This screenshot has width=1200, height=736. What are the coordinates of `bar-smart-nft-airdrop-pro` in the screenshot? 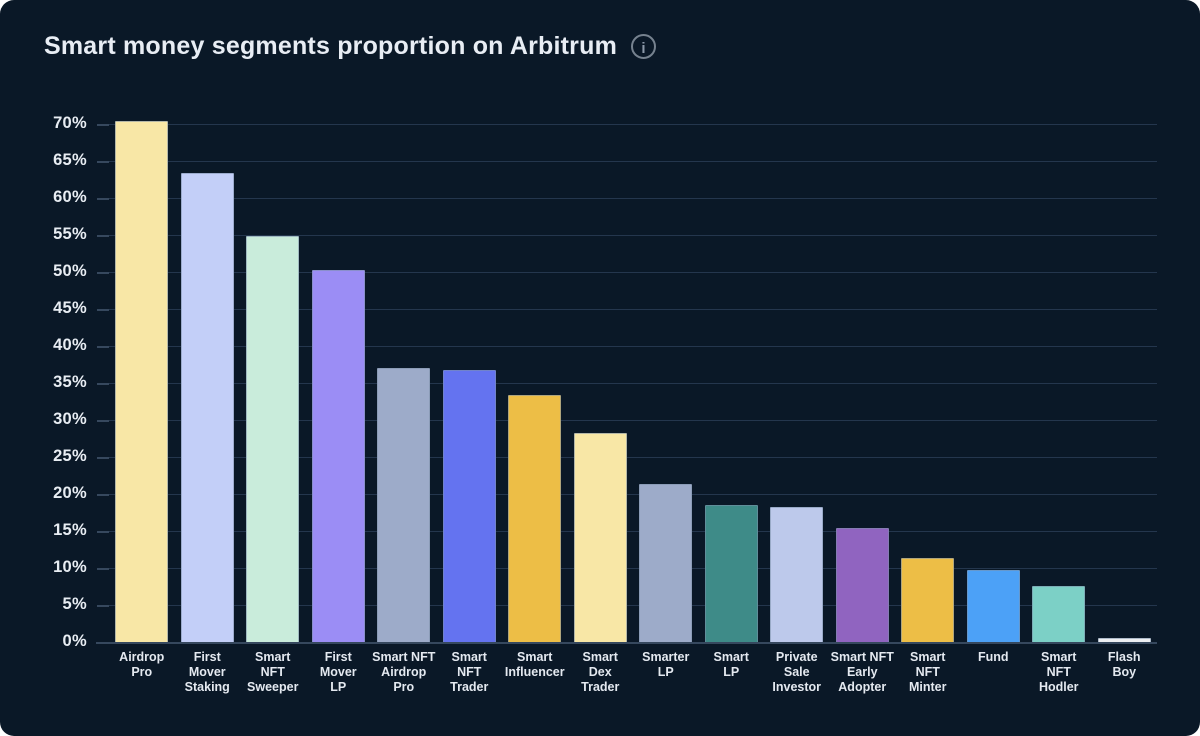 It's located at (404, 505).